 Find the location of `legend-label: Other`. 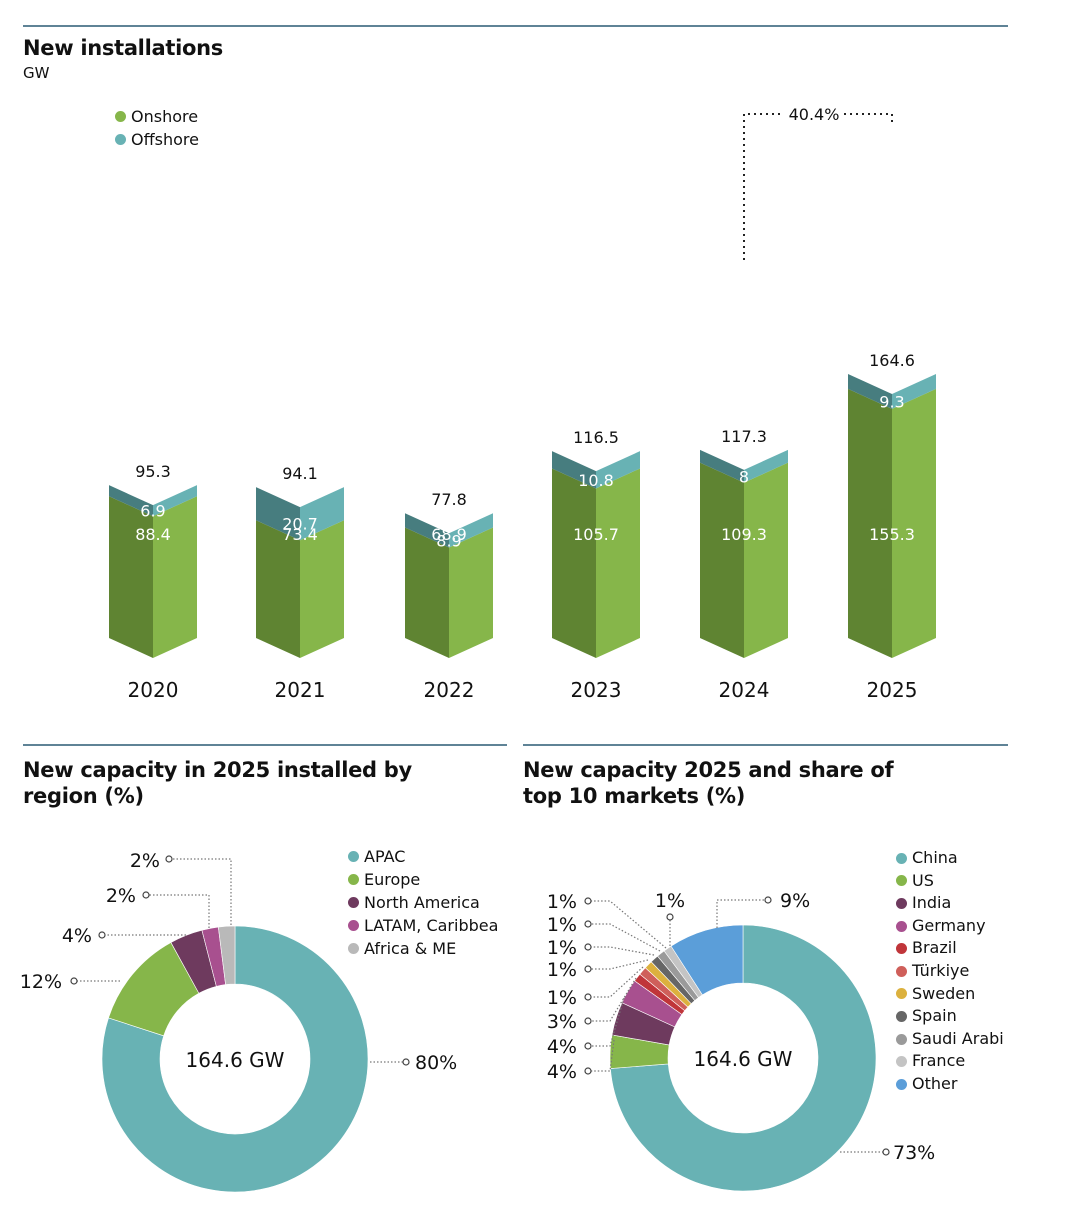

legend-label: Other is located at coordinates (935, 1083).